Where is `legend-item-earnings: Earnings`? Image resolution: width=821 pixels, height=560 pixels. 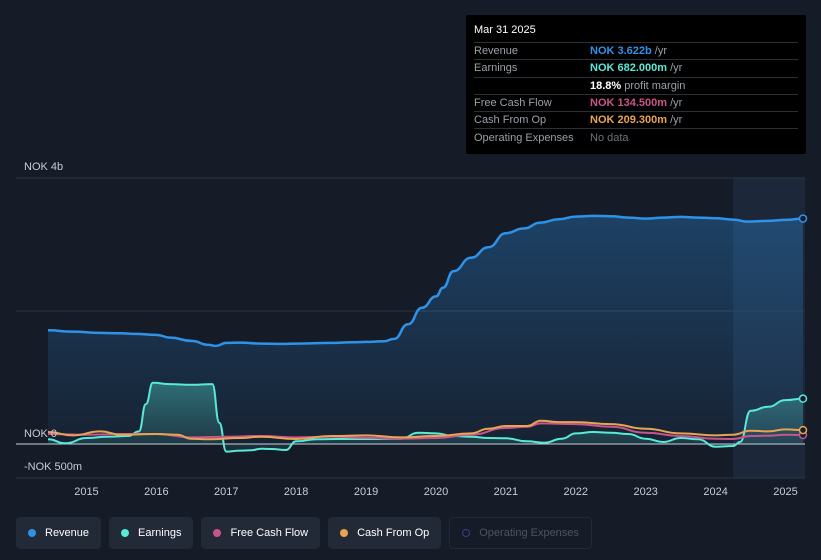 legend-item-earnings: Earnings is located at coordinates (151, 533).